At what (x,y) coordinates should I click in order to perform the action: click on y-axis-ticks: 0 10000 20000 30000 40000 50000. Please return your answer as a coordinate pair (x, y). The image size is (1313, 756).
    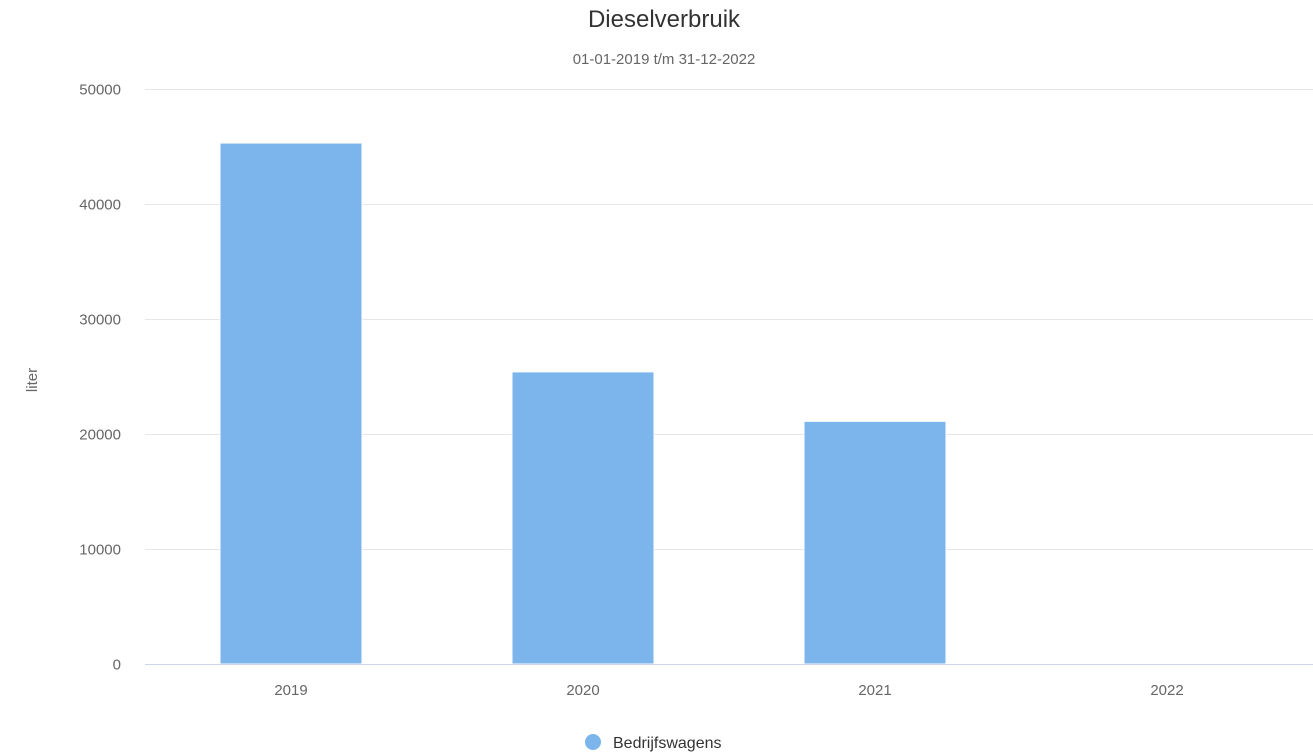
    Looking at the image, I should click on (100, 378).